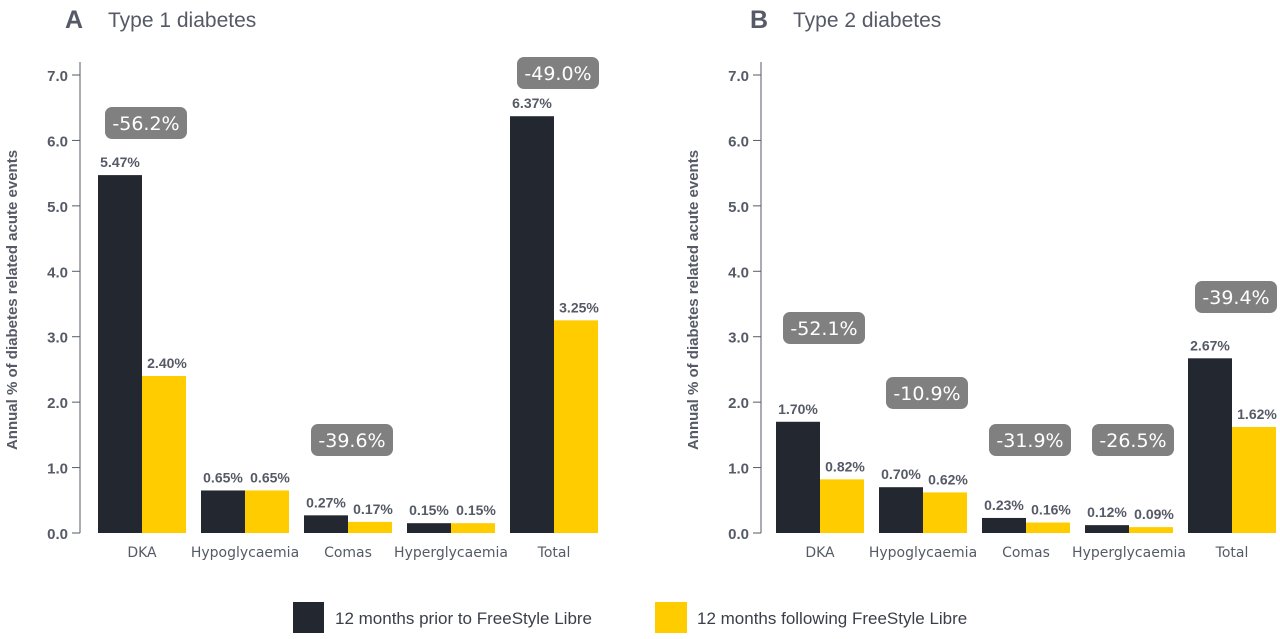  Describe the element at coordinates (759, 20) in the screenshot. I see `panel-letter: B` at that location.